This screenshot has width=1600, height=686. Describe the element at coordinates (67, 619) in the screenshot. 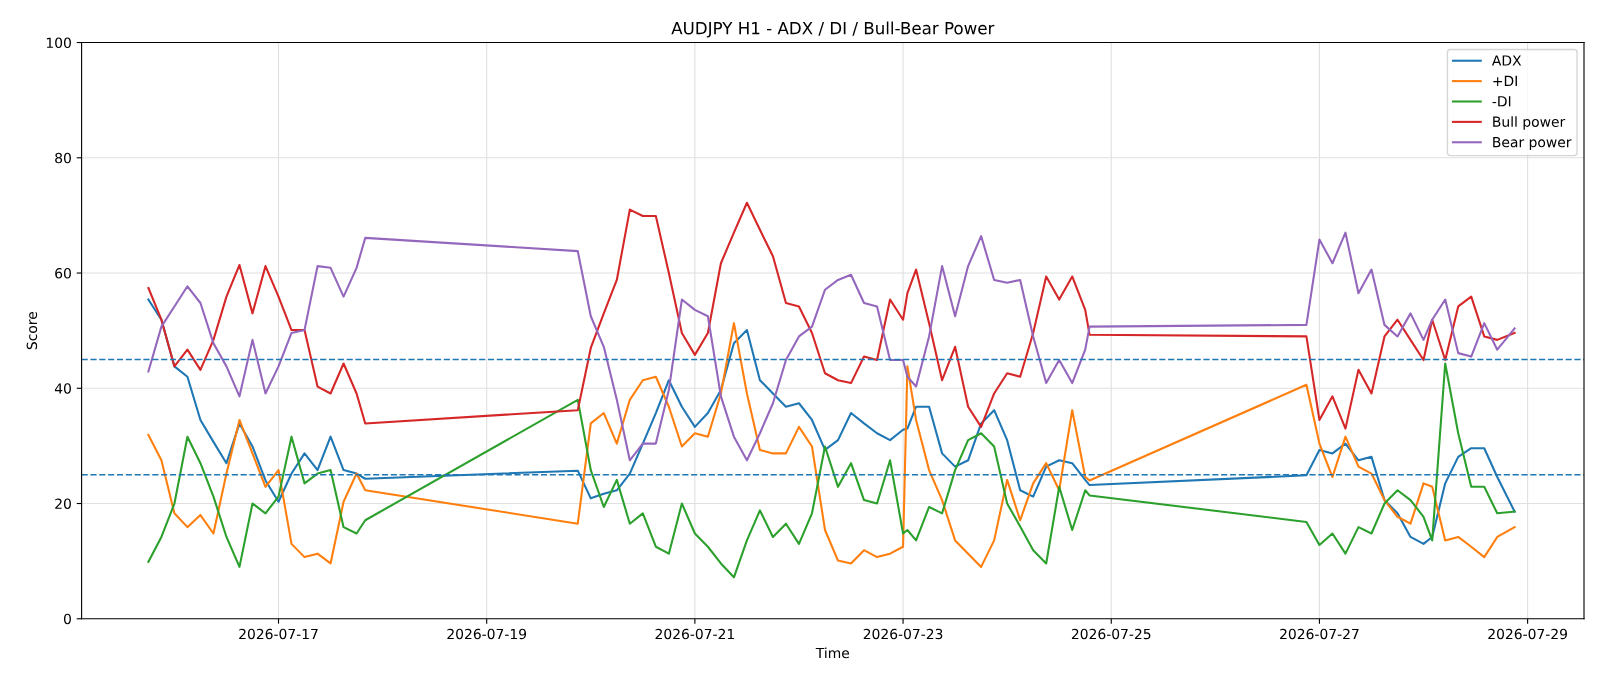

I see `y-tick-label: 0` at that location.